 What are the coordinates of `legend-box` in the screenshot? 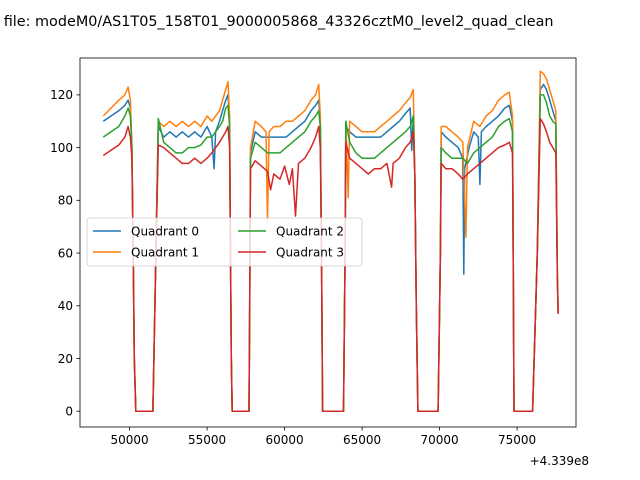 It's located at (224, 242).